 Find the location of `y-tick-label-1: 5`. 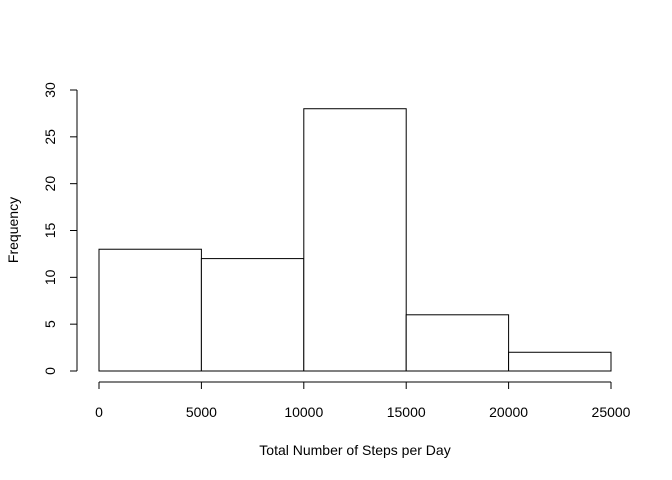

y-tick-label-1: 5 is located at coordinates (50, 324).